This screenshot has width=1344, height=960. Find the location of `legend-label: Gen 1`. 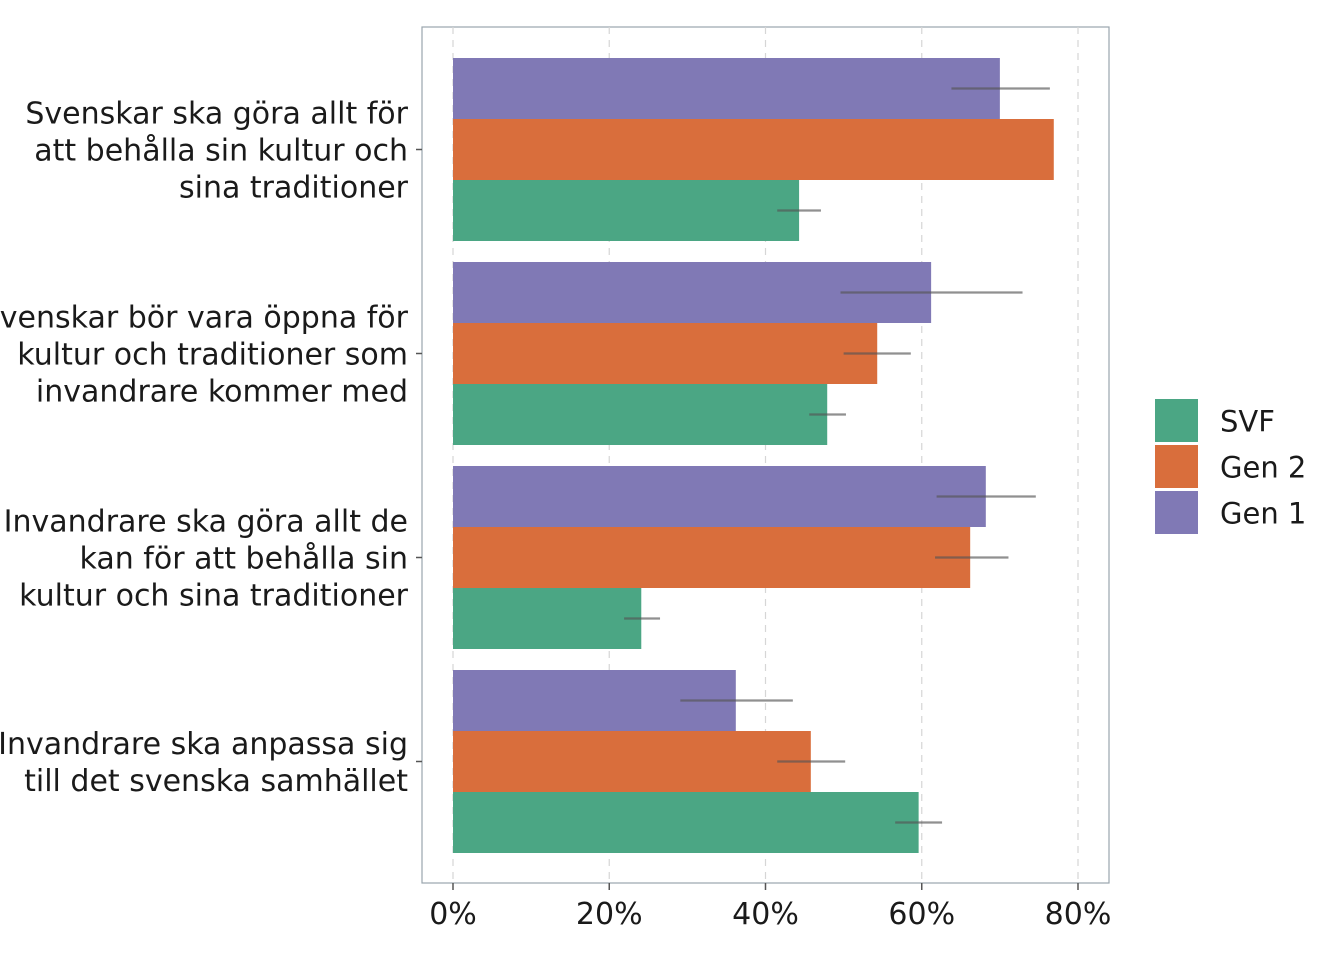

legend-label: Gen 1 is located at coordinates (1263, 514).